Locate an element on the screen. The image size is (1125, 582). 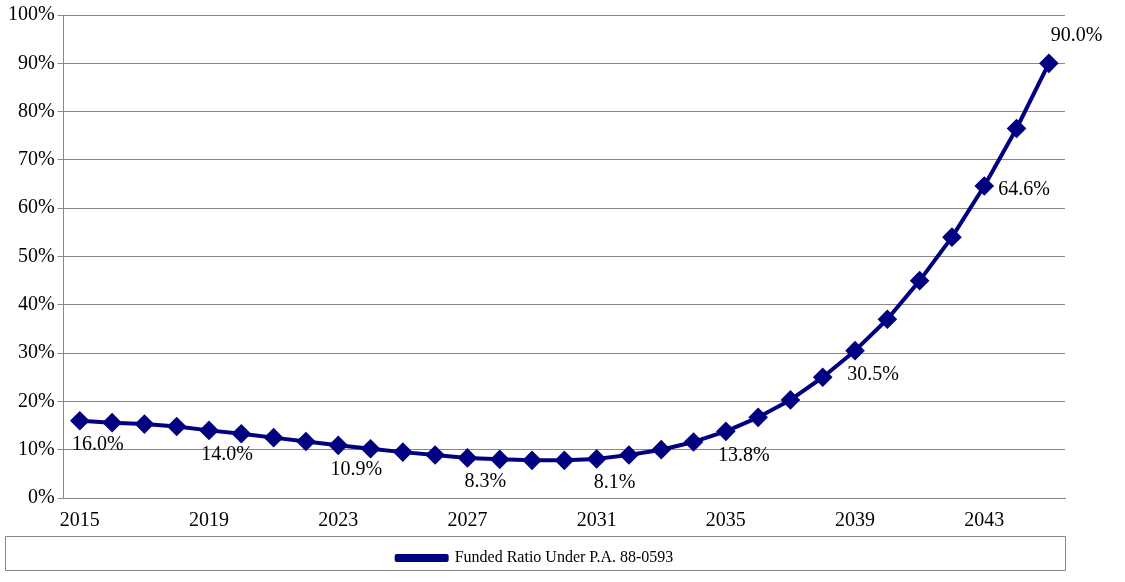
x-tick-label: 2027 is located at coordinates (467, 519).